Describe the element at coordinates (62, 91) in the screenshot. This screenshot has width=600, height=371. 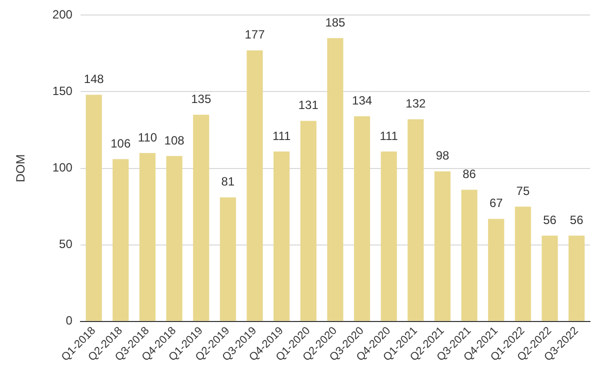
I see `y-tick-label: 150` at that location.